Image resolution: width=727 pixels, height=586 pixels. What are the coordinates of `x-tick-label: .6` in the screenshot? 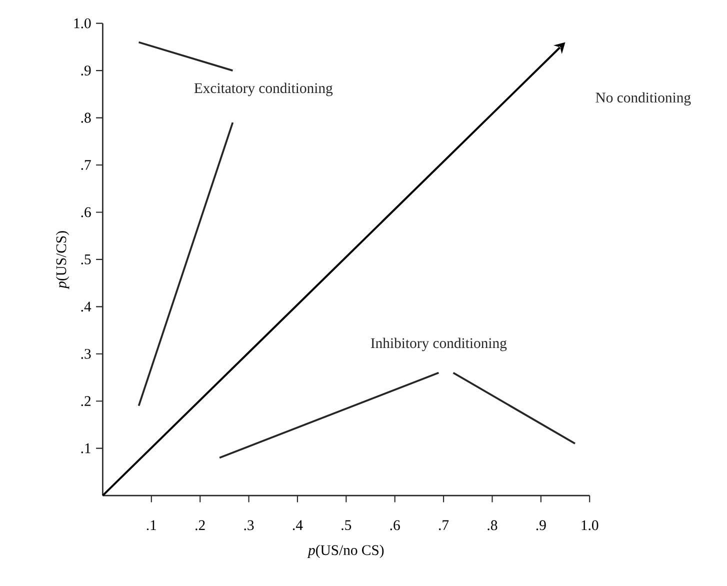 It's located at (395, 525).